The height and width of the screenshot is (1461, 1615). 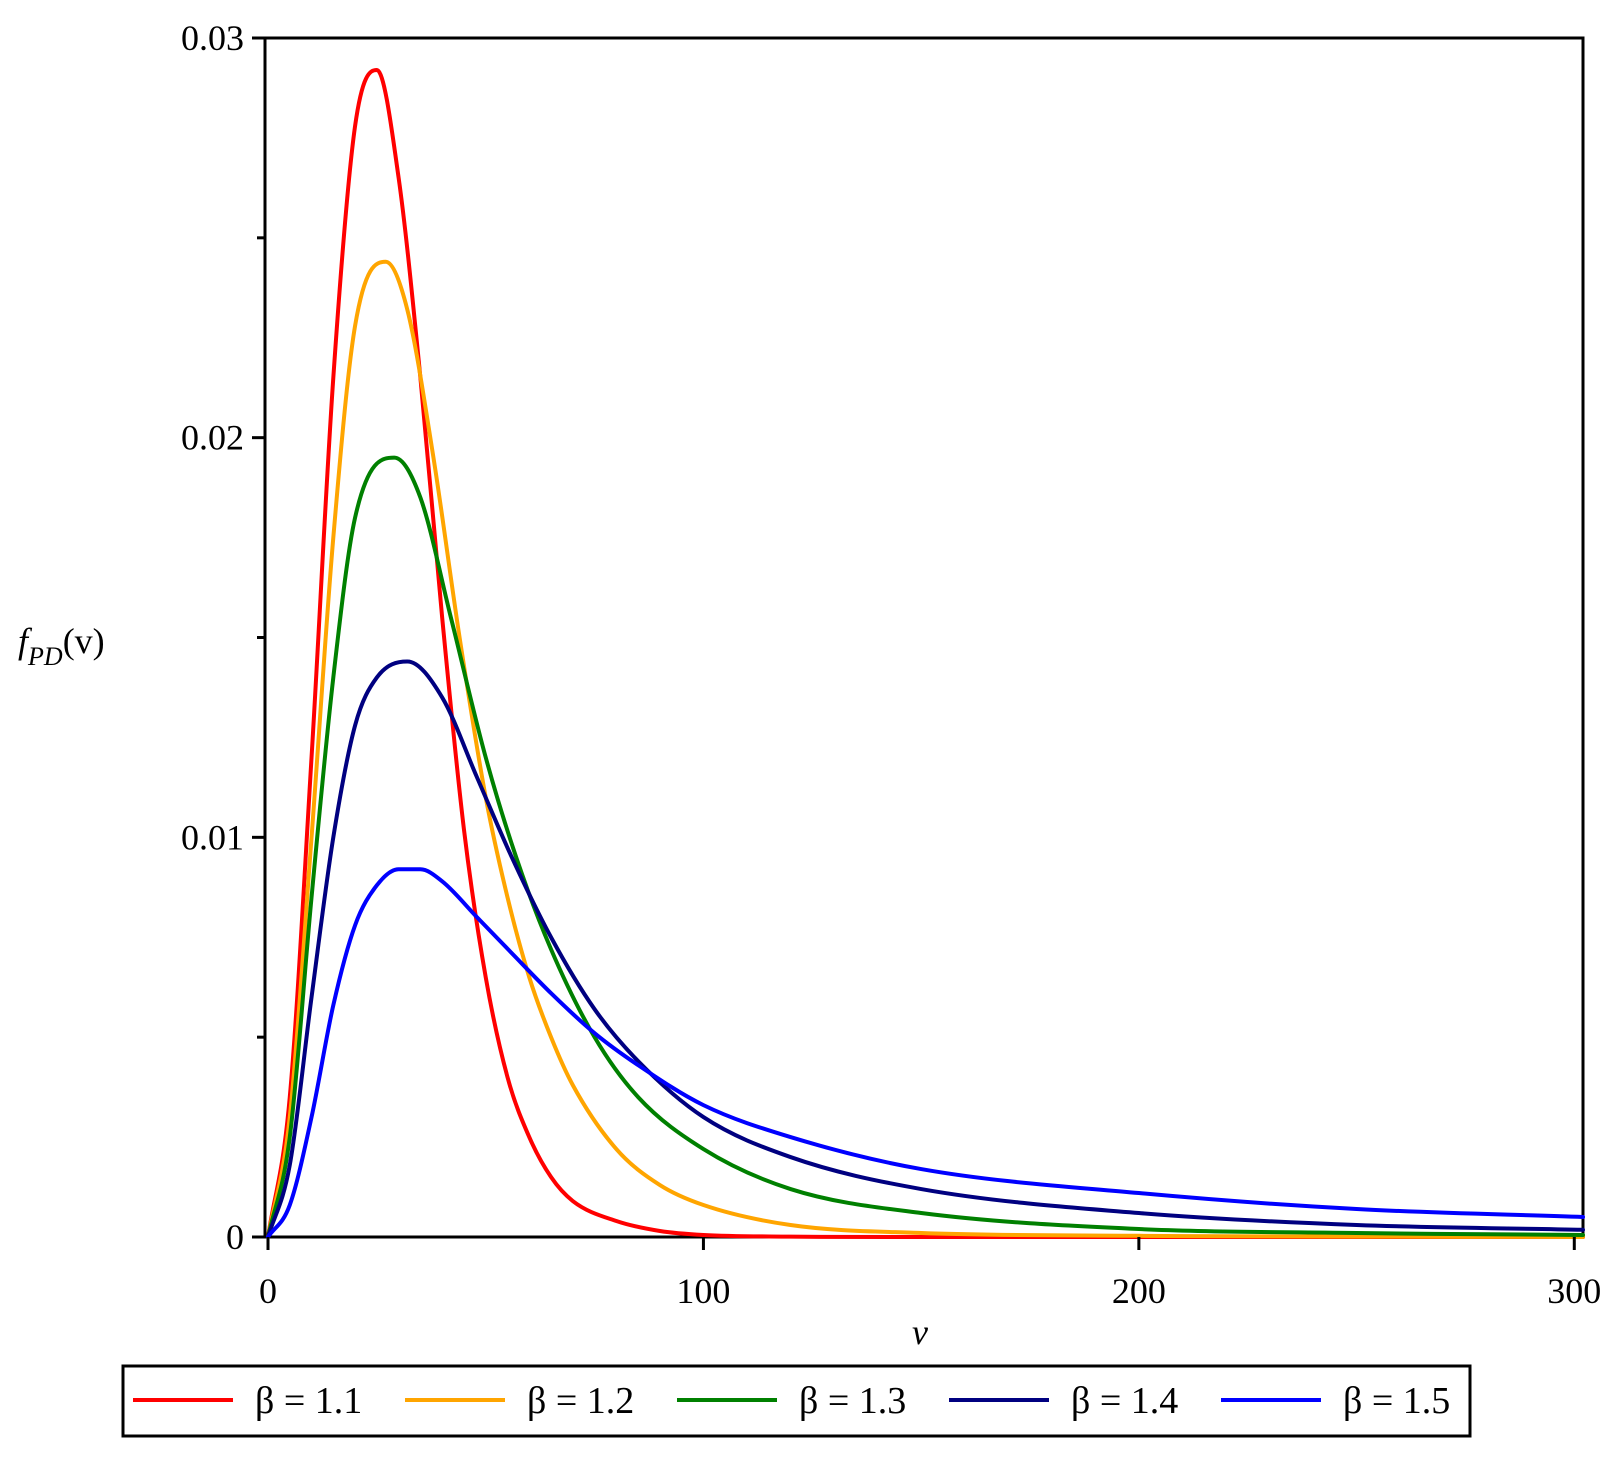 What do you see at coordinates (703, 1291) in the screenshot?
I see `x-tick-label-1: 100` at bounding box center [703, 1291].